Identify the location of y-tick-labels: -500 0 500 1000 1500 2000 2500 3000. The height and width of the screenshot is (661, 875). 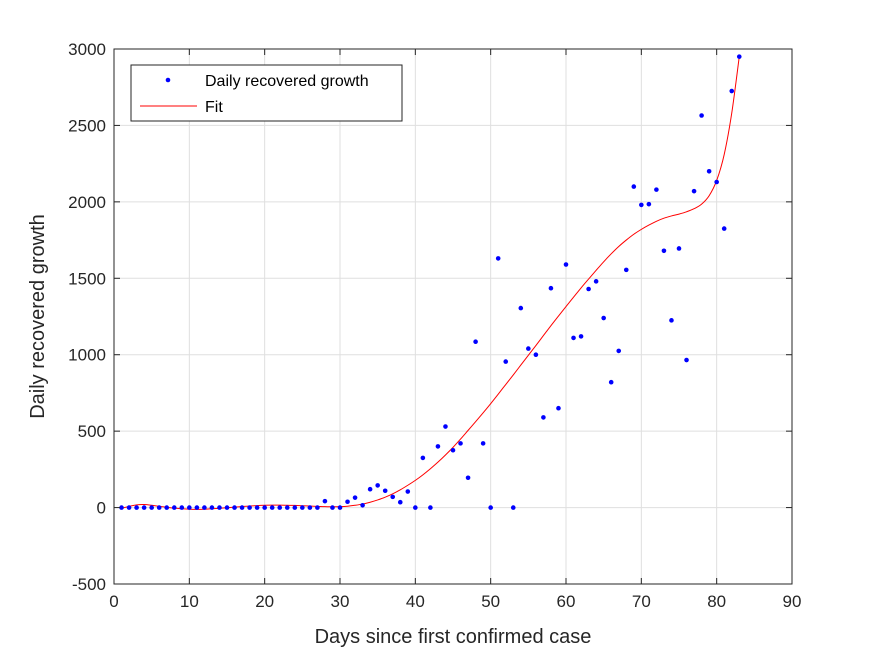
(87, 317).